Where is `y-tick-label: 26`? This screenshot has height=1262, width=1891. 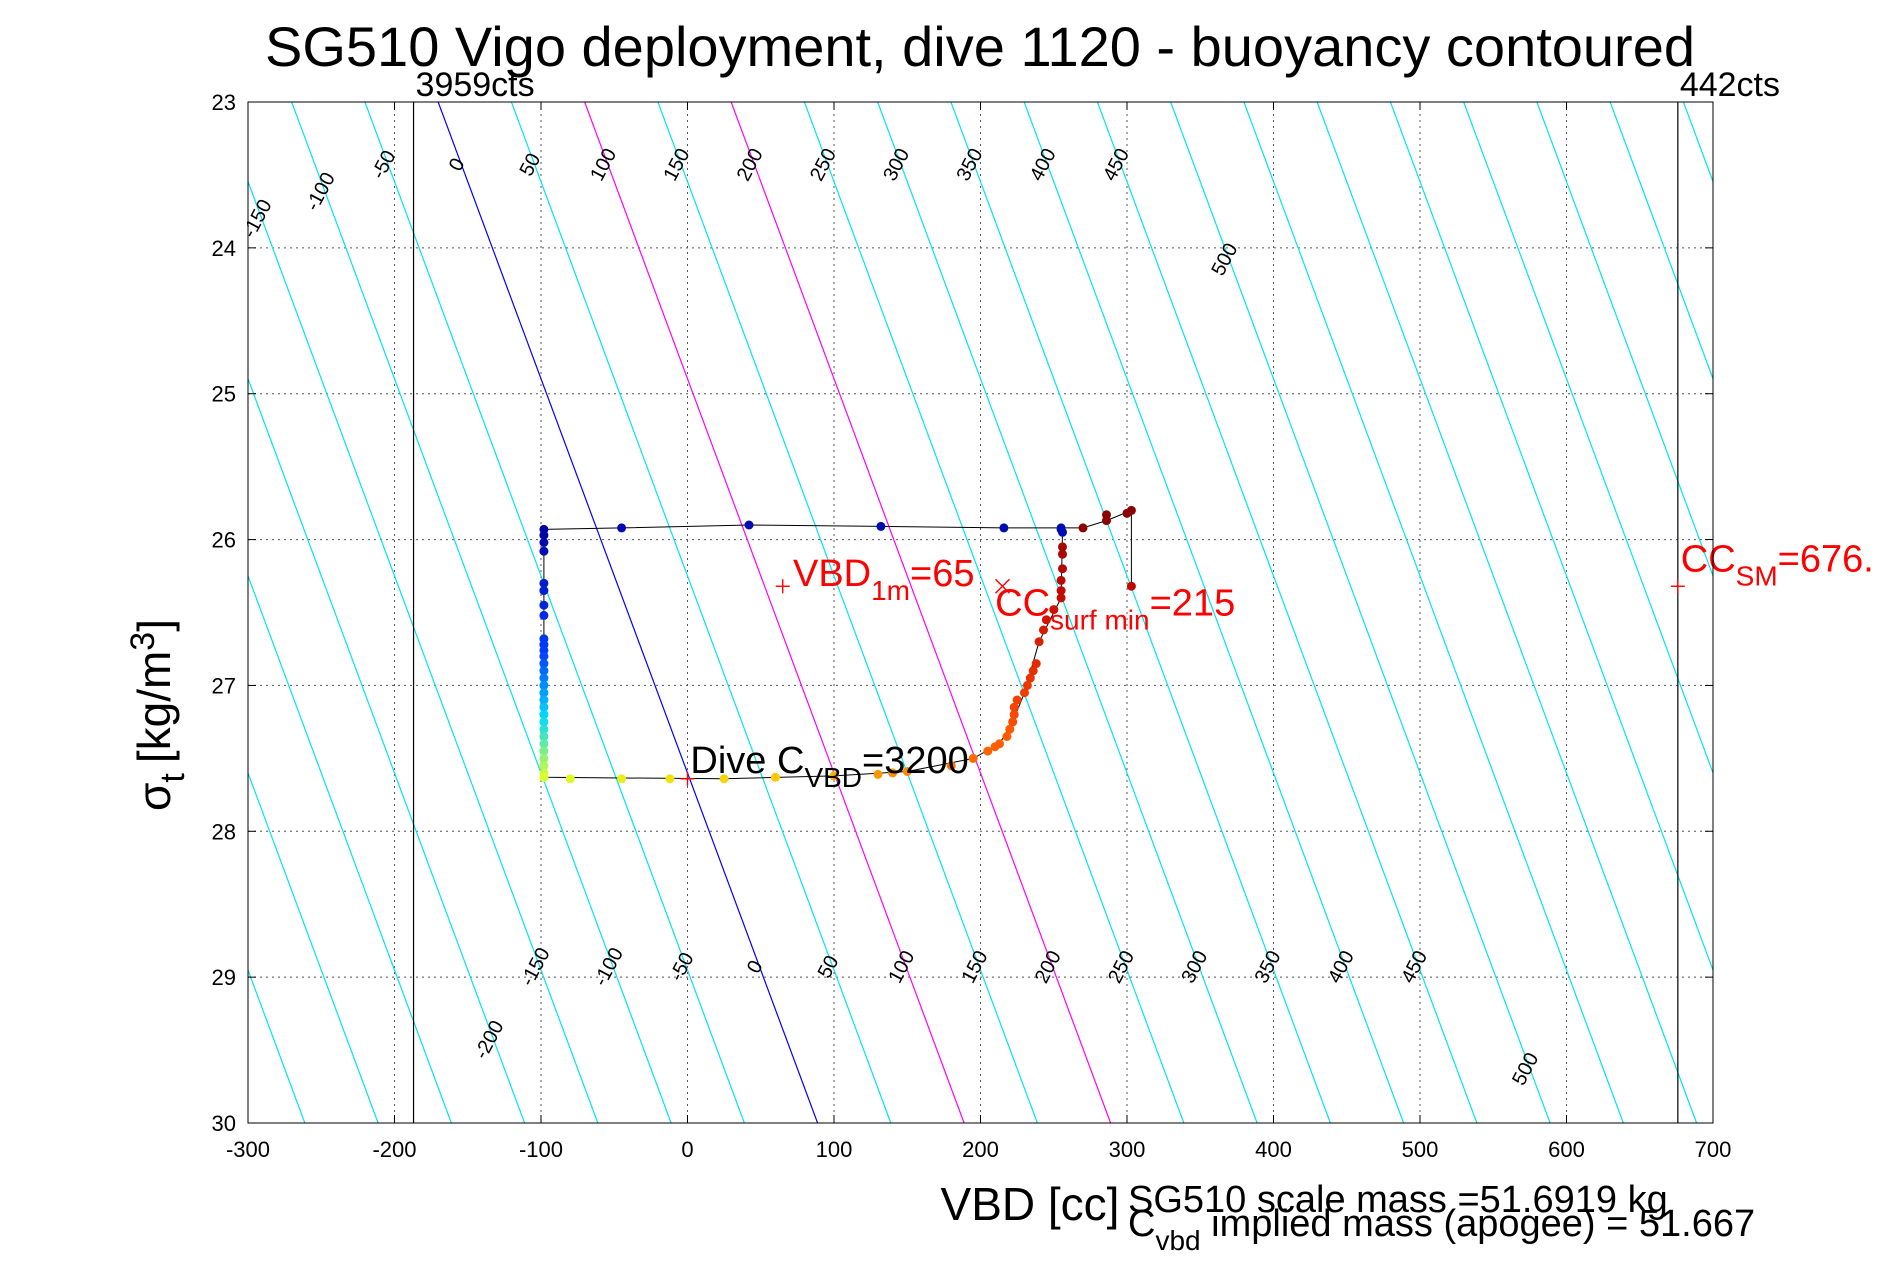
y-tick-label: 26 is located at coordinates (224, 540).